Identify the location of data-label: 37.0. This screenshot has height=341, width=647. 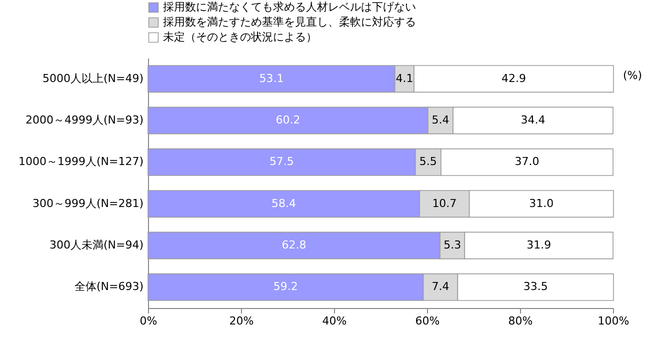
(527, 161).